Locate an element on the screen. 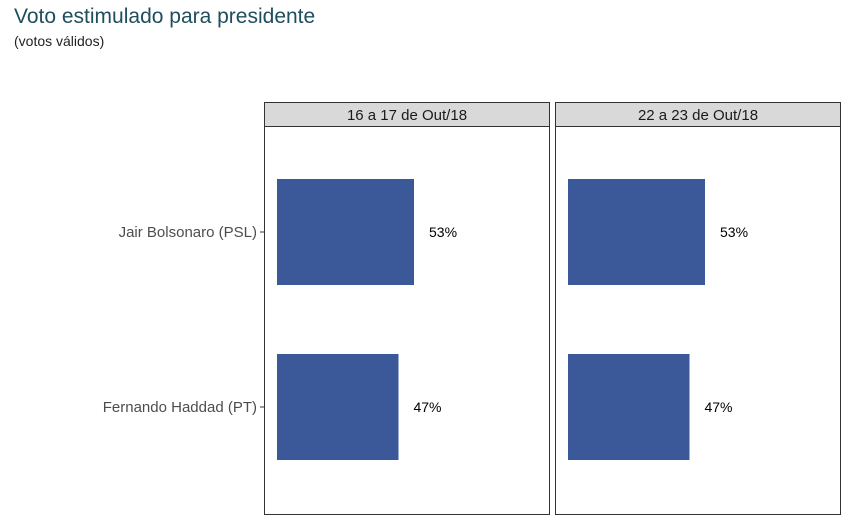 This screenshot has width=854, height=519. panel-strip-label: 22 a 23 de Out/18 is located at coordinates (698, 115).